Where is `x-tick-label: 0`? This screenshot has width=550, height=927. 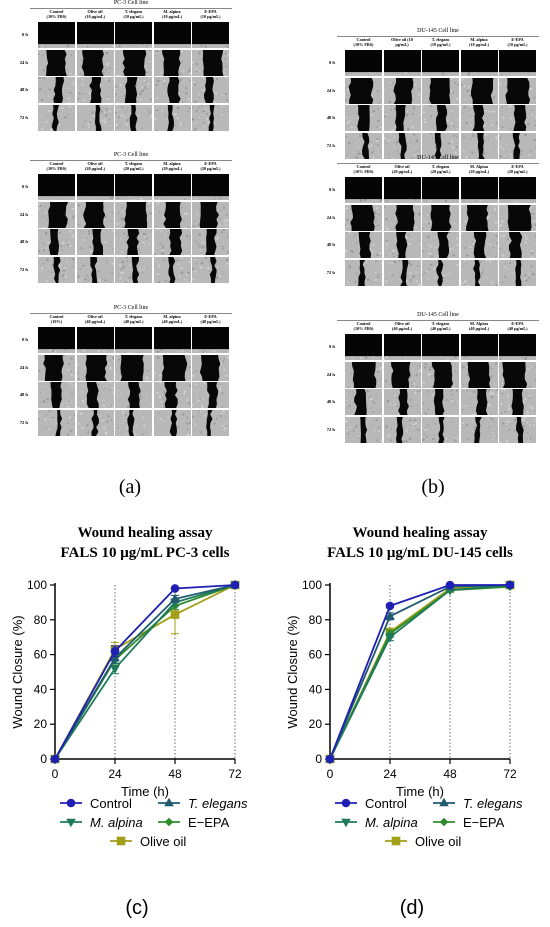
x-tick-label: 0 is located at coordinates (55, 774).